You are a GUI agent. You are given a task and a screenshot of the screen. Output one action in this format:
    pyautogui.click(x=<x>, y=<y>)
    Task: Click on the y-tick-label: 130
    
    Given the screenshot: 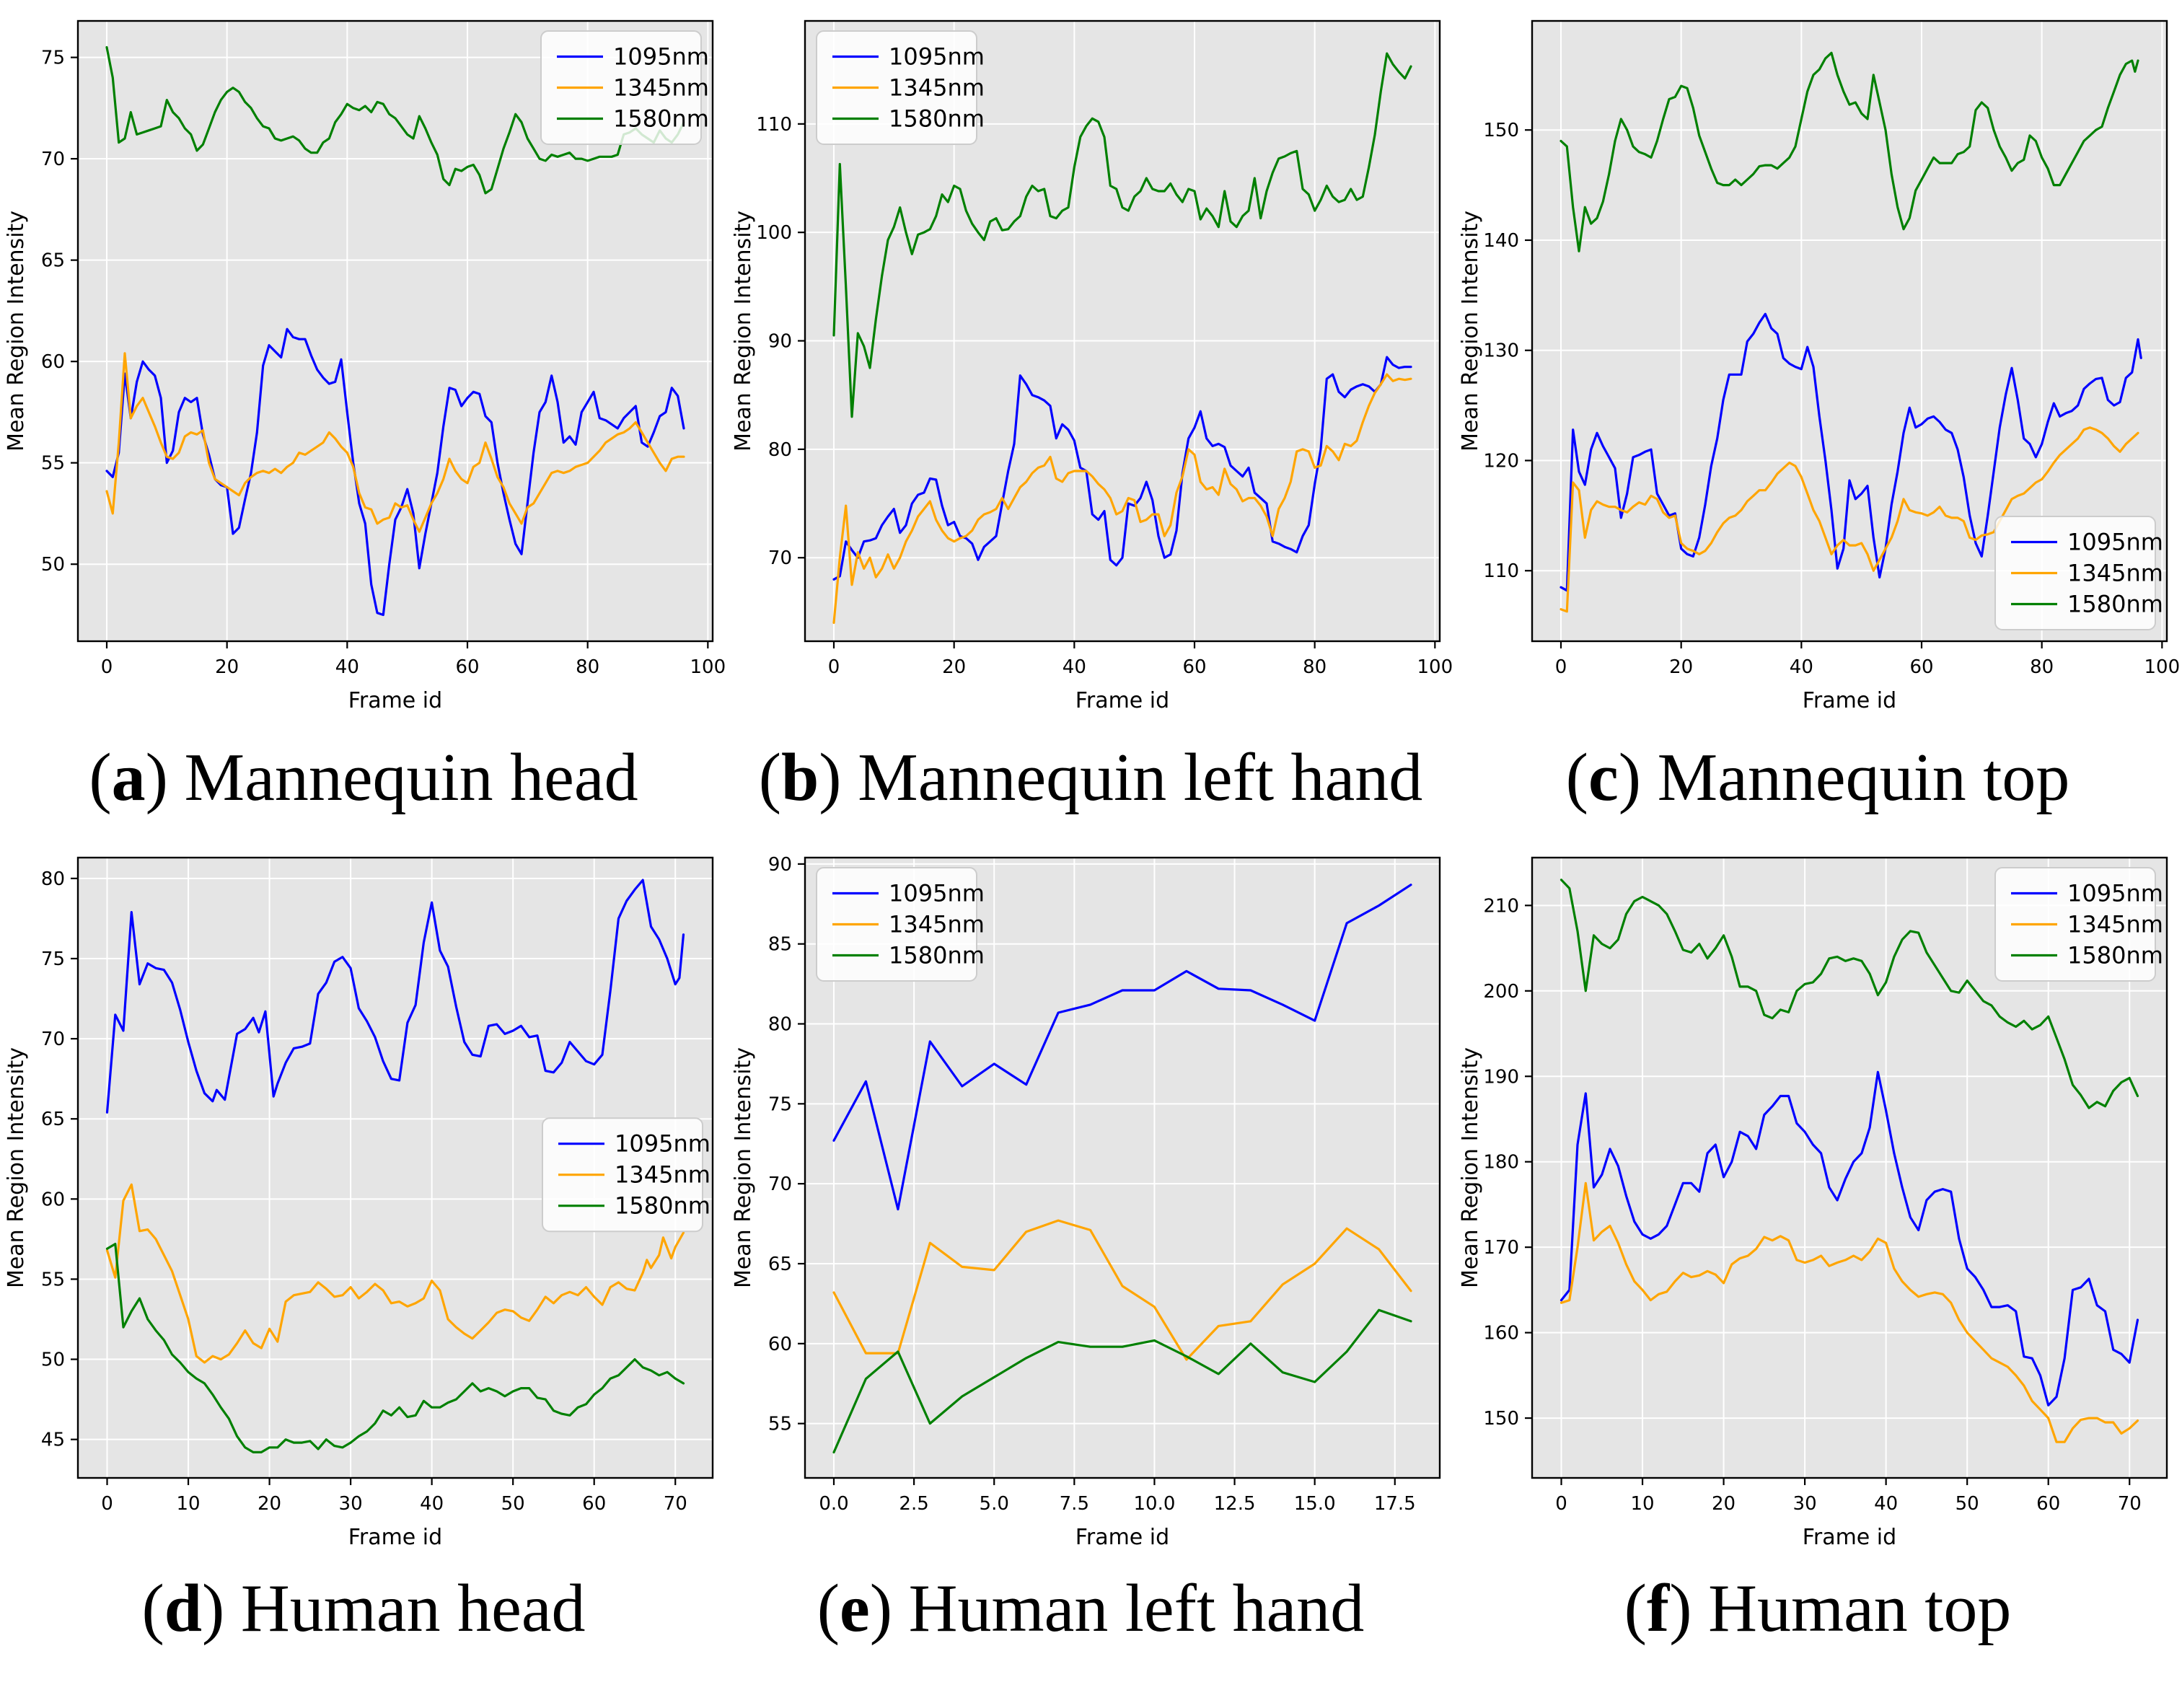 What is the action you would take?
    pyautogui.click(x=1501, y=351)
    